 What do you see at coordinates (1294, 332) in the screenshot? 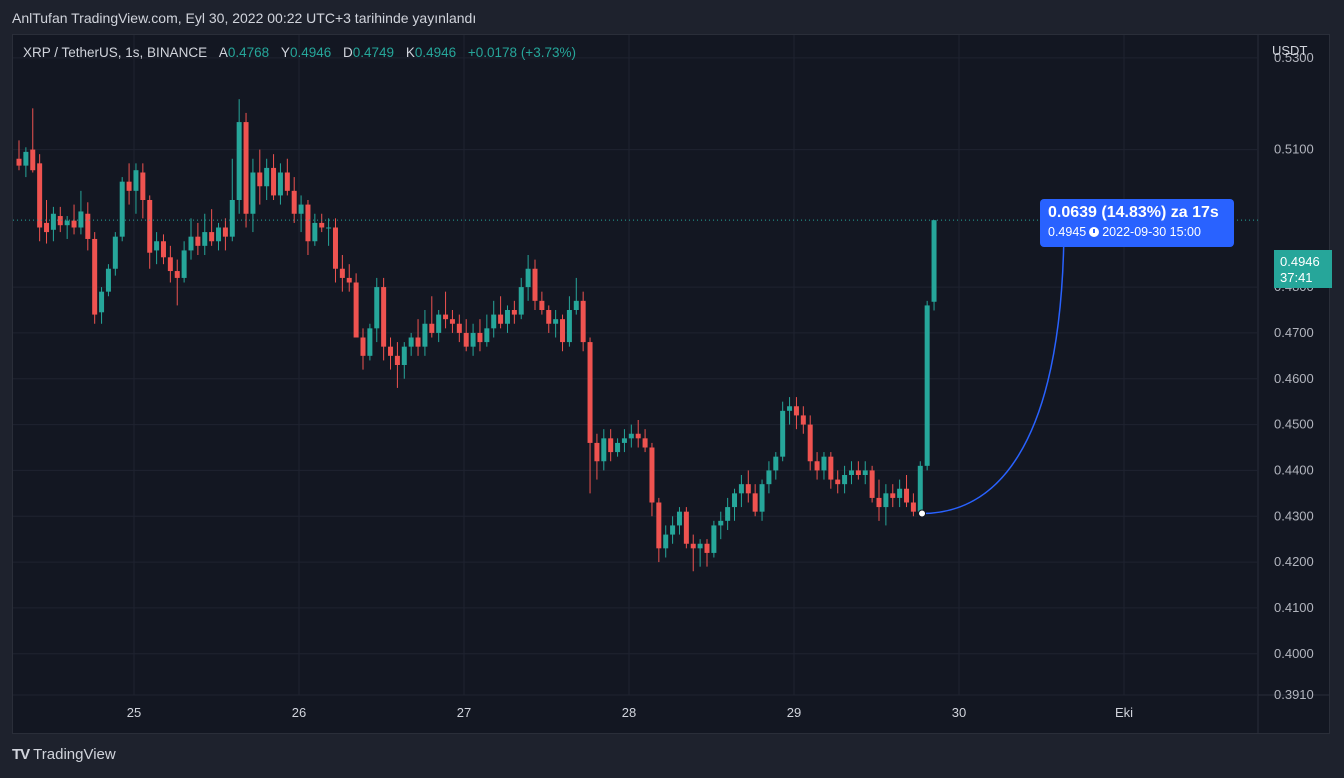
I see `y-tick-label: 0.4700` at bounding box center [1294, 332].